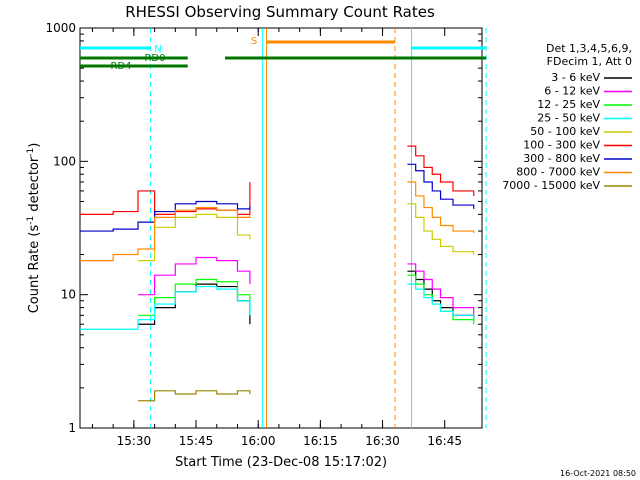 This screenshot has width=640, height=480. What do you see at coordinates (444, 441) in the screenshot?
I see `x-tick-label: 16:45` at bounding box center [444, 441].